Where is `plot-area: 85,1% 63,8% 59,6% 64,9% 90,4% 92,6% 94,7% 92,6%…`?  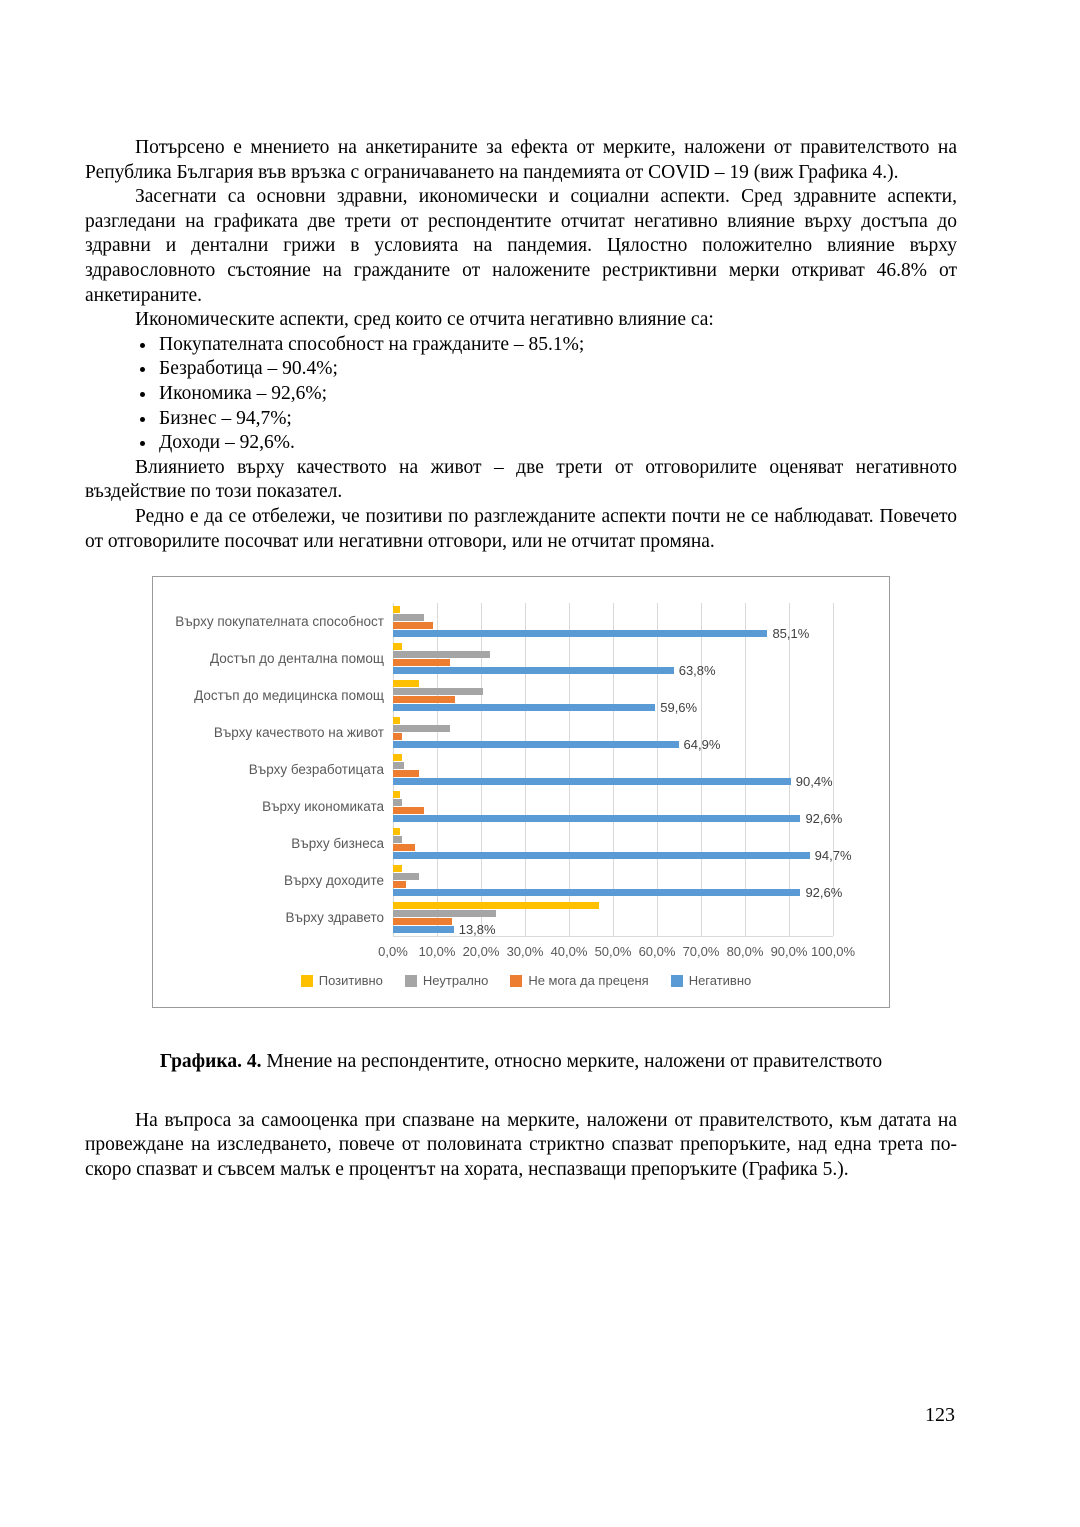 plot-area: 85,1% 63,8% 59,6% 64,9% 90,4% 92,6% 94,7% 92,6%… is located at coordinates (622, 770).